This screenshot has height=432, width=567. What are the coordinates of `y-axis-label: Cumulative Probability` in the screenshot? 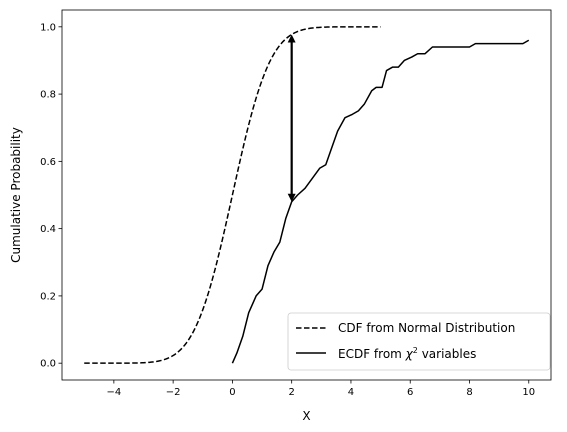 It's located at (16, 195).